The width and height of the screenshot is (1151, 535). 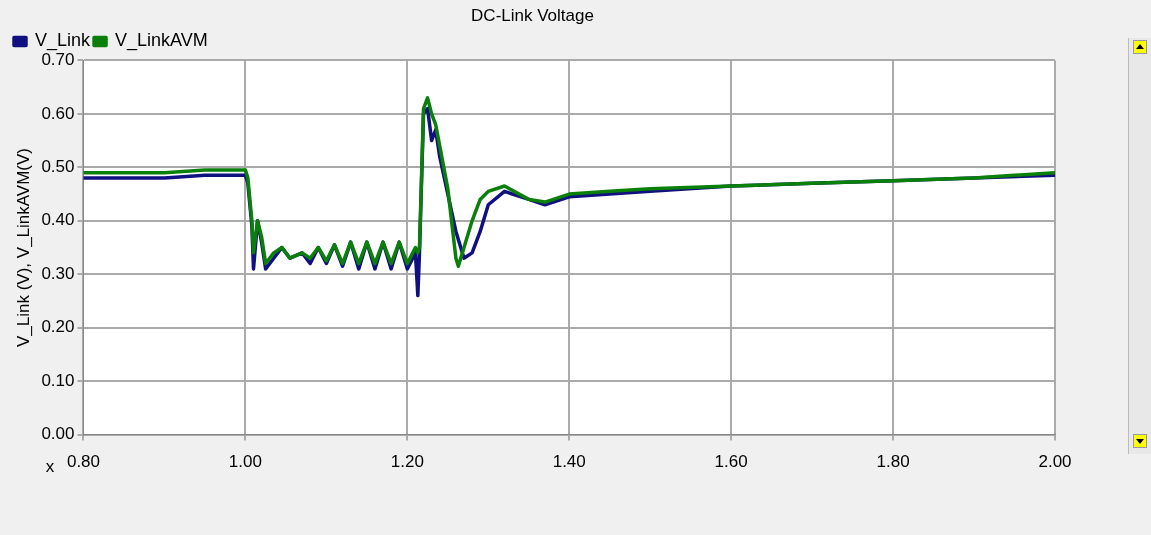 I want to click on y-tick-label: 0.20, so click(x=58, y=327).